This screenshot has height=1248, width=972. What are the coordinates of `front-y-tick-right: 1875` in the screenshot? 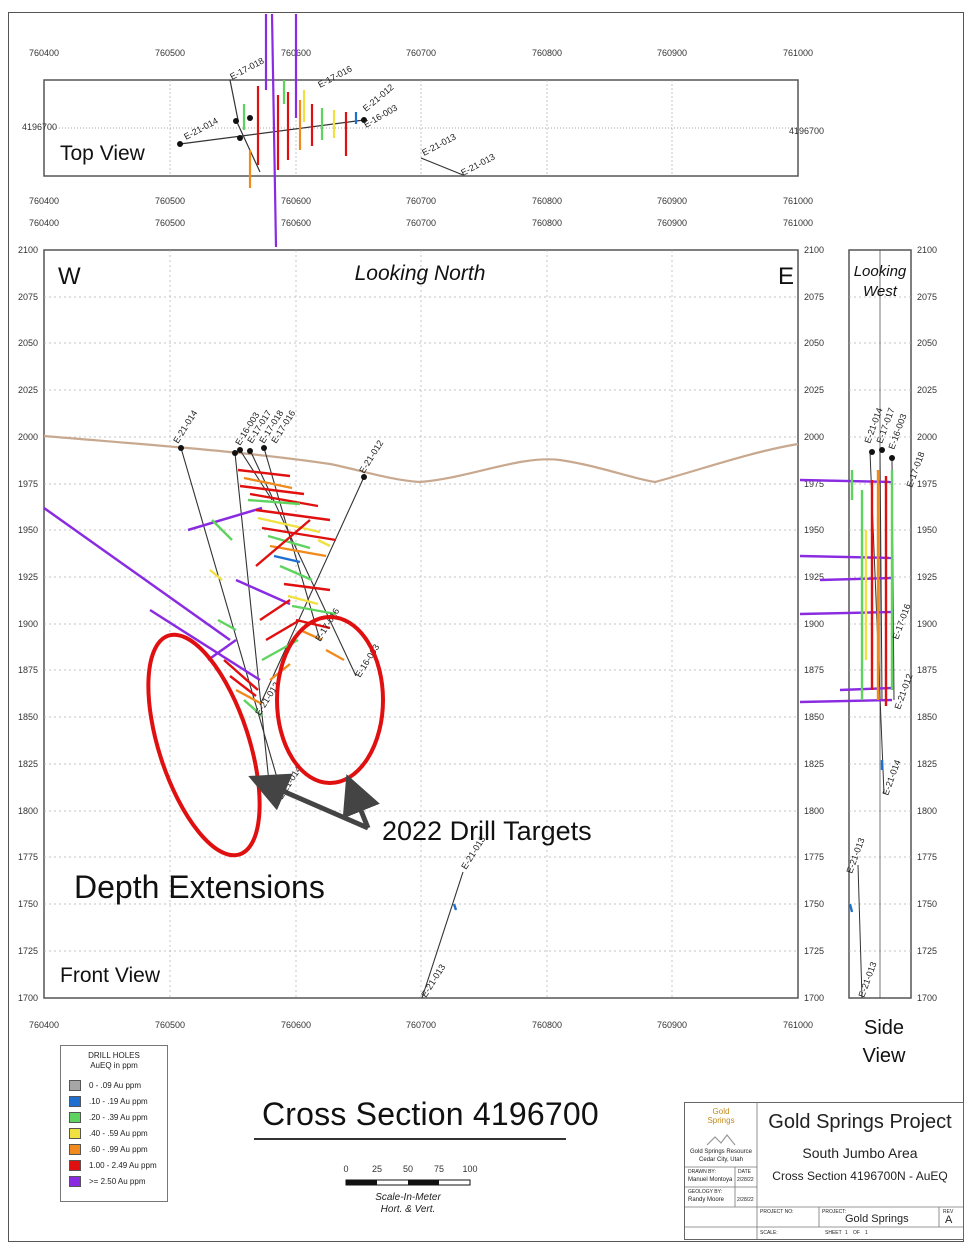 It's located at (814, 670).